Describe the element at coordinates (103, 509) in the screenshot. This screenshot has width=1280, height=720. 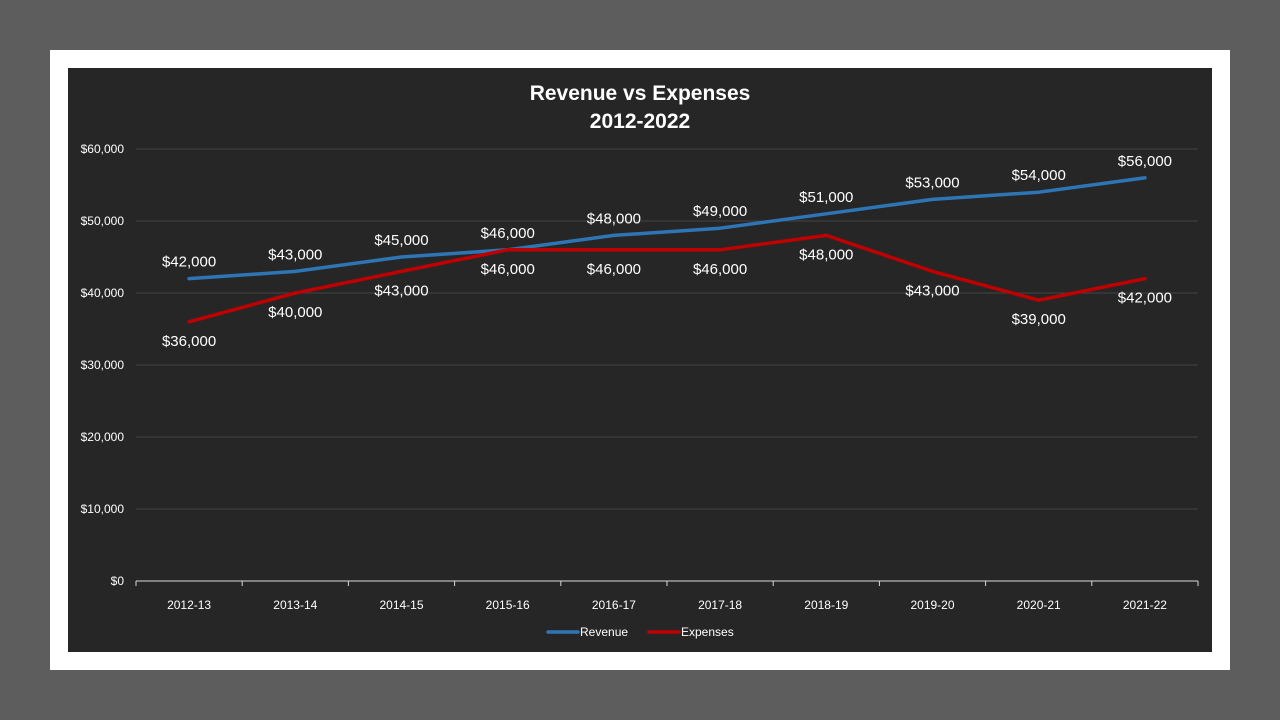
I see `y-tick-label: $10,000` at that location.